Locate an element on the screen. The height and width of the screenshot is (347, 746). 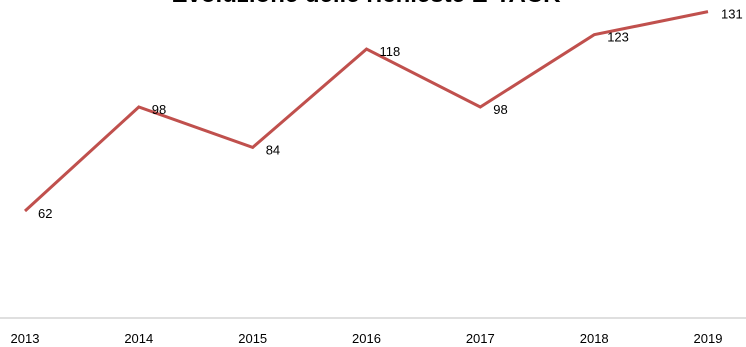
x-tick-label: 2019 is located at coordinates (708, 338).